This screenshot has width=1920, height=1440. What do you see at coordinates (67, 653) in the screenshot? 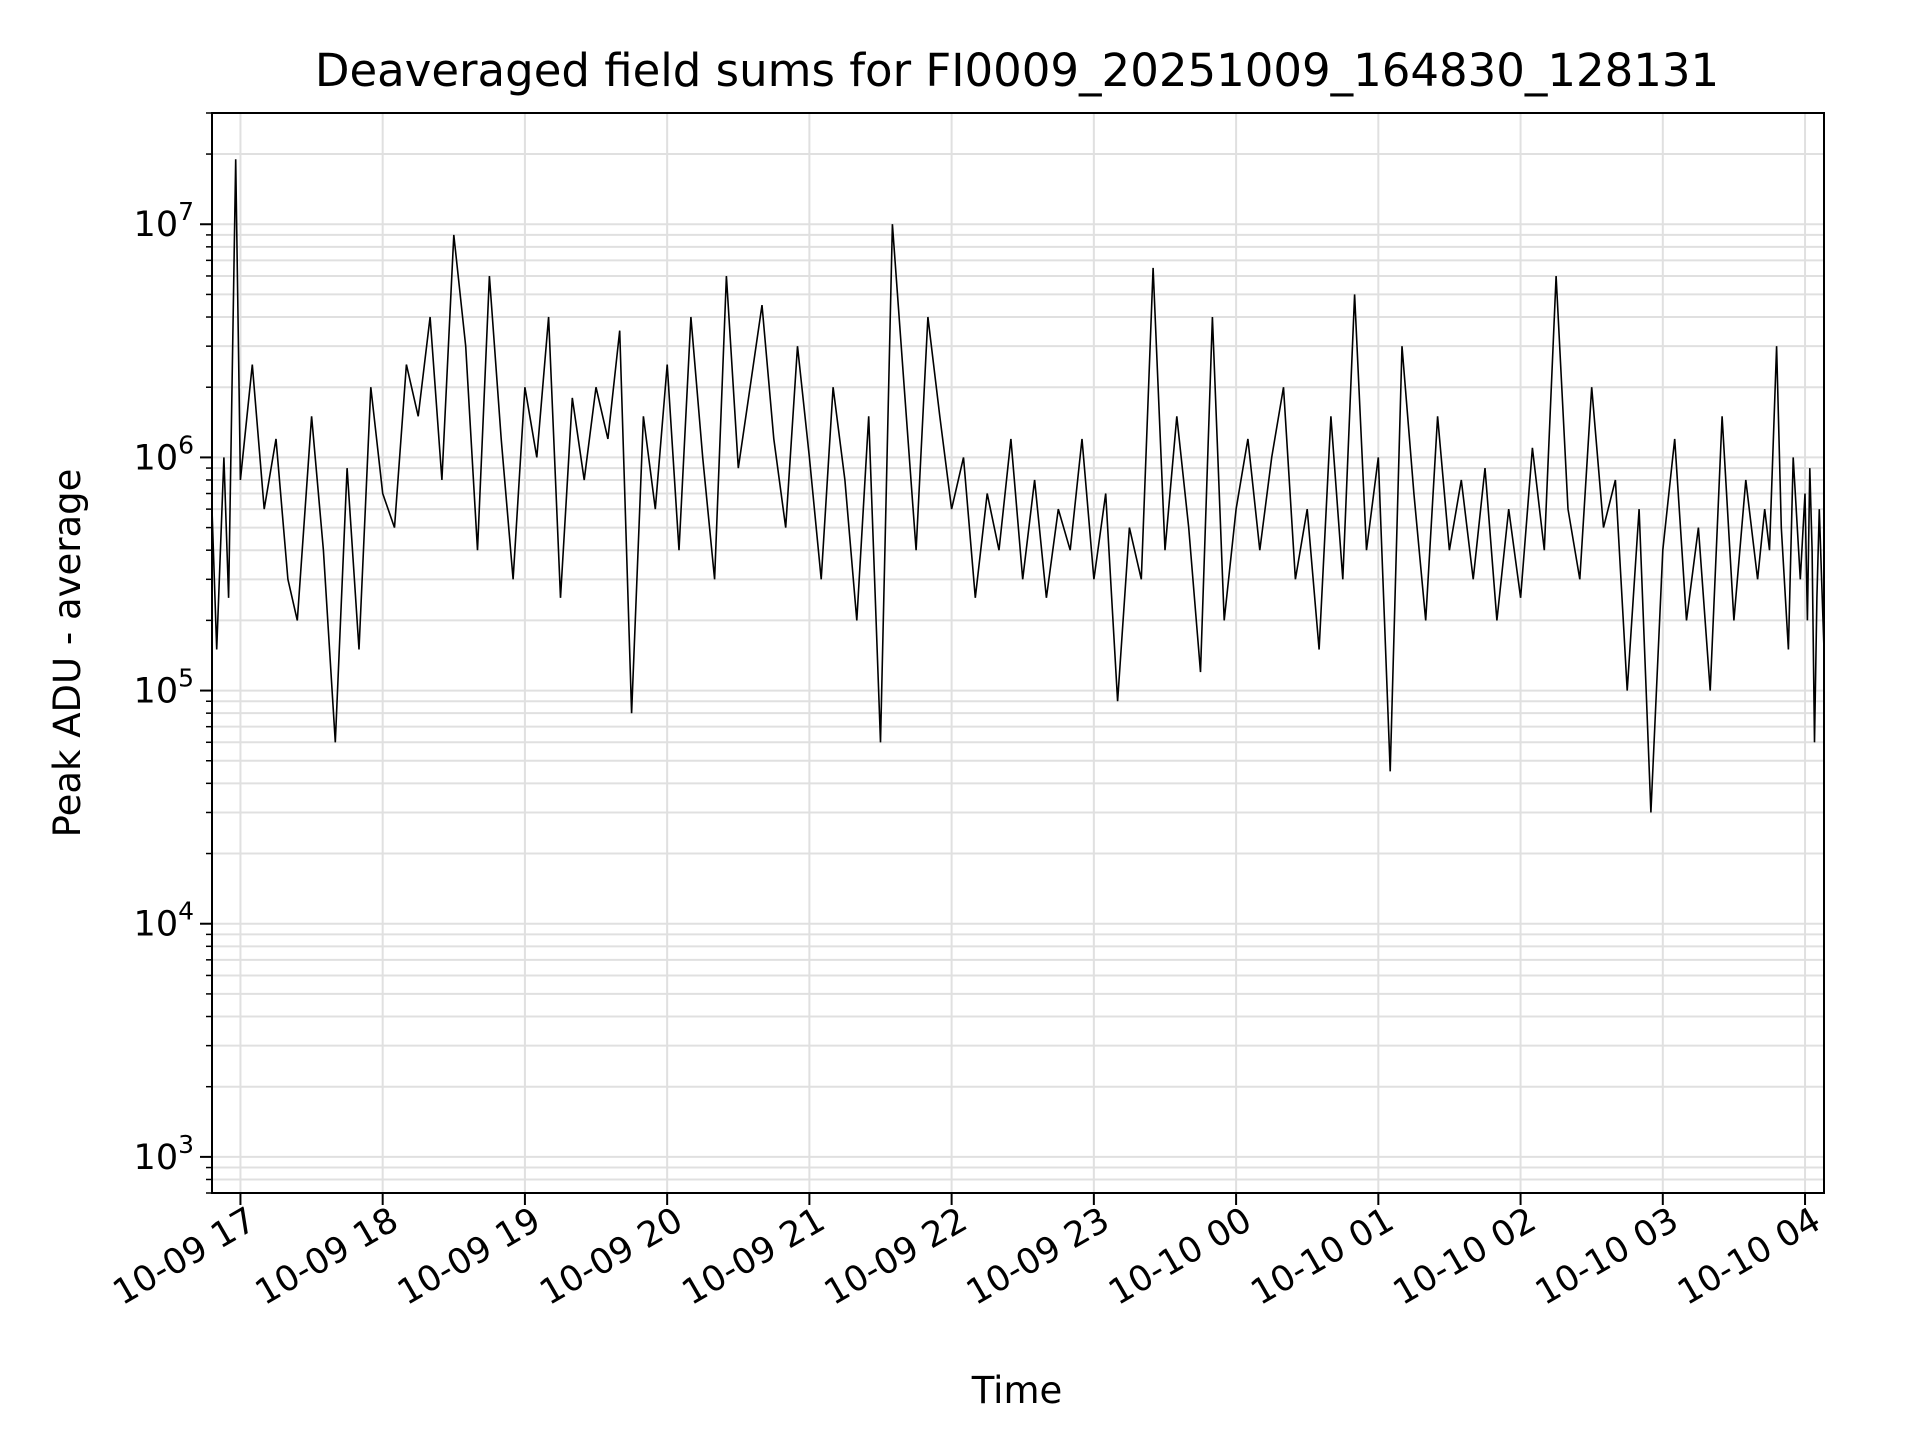
I see `y-axis-label: Peak ADU - average` at bounding box center [67, 653].